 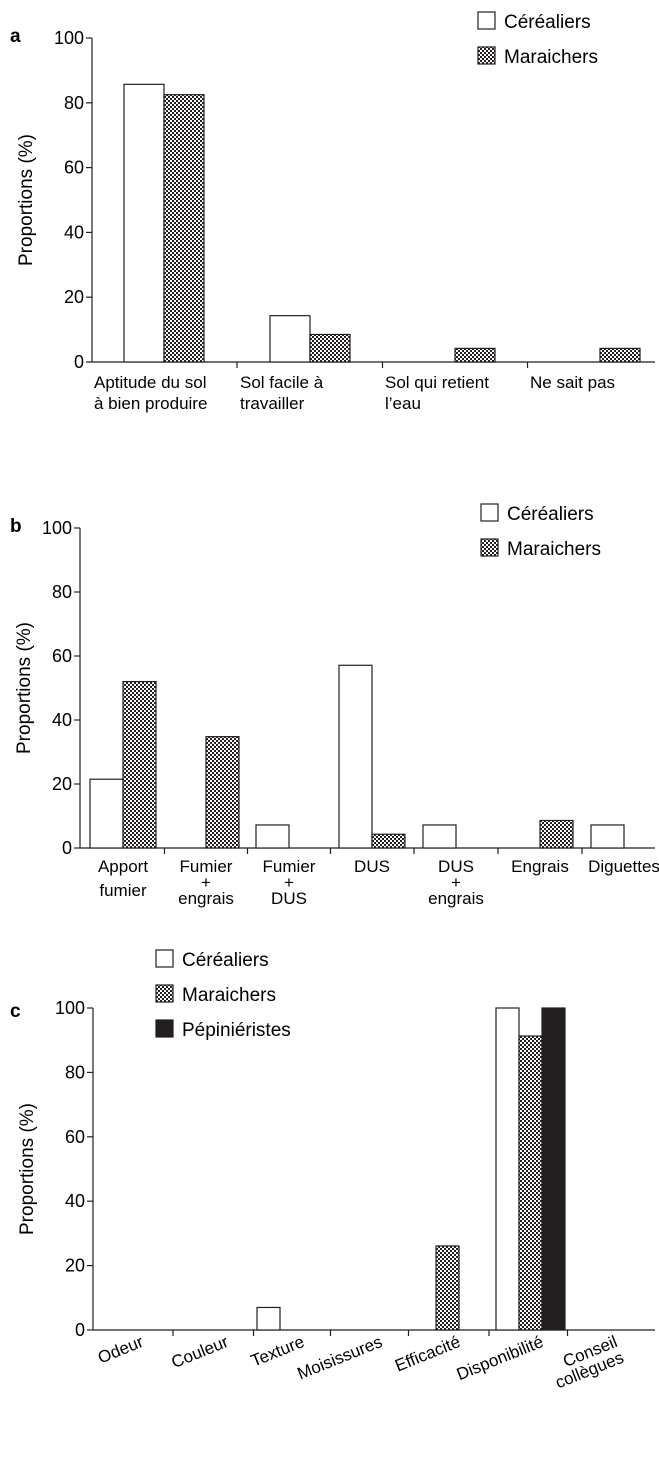 I want to click on panel-label: c, so click(x=15, y=1011).